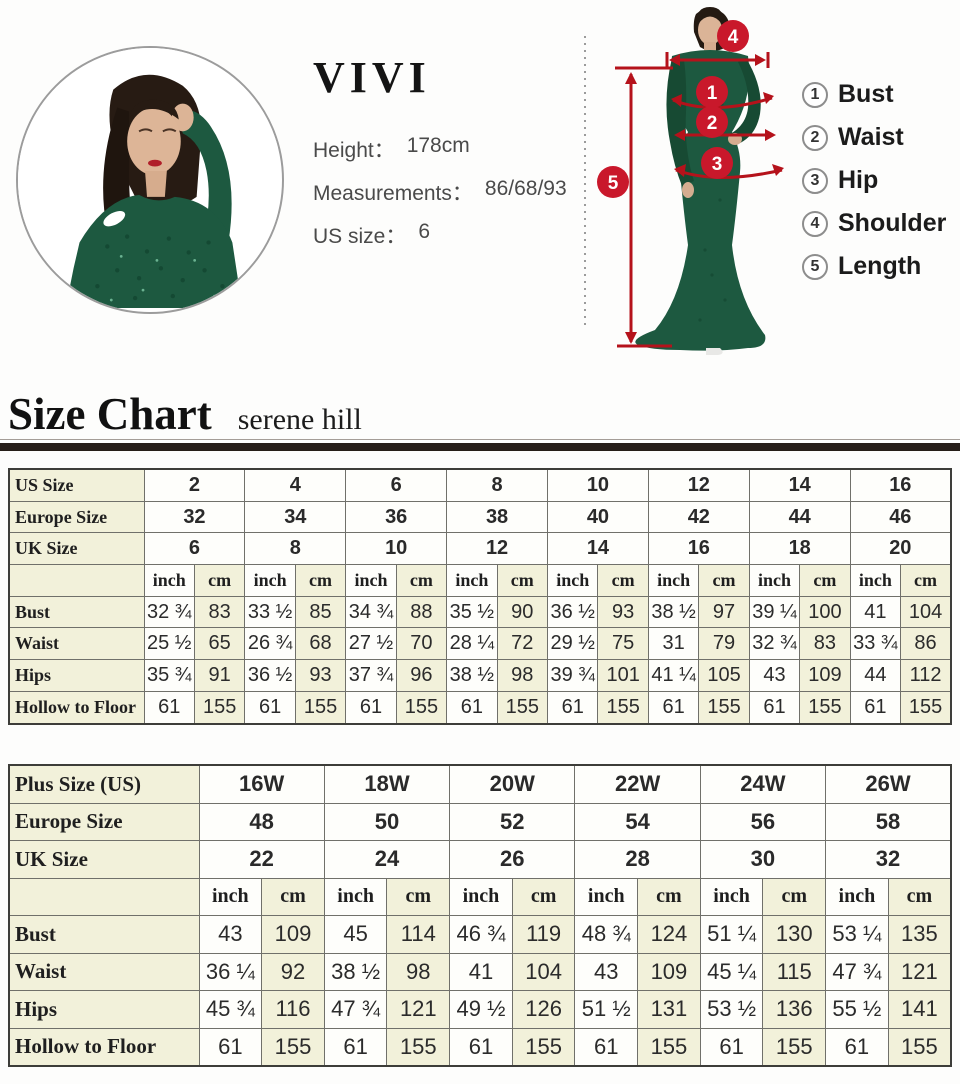 The image size is (960, 1084). Describe the element at coordinates (438, 145) in the screenshot. I see `height-value: 178cm` at that location.